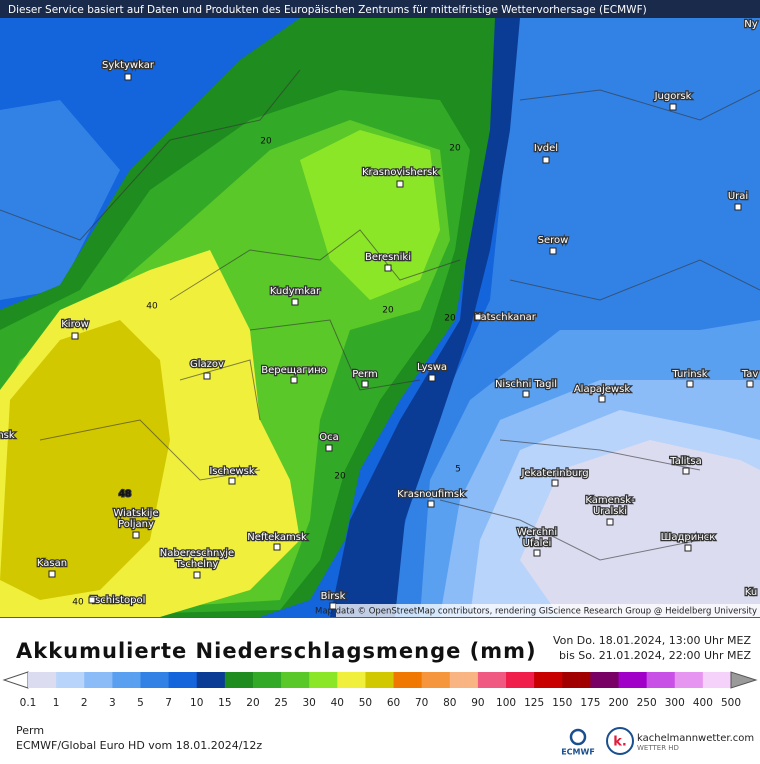 The image size is (760, 764). I want to click on city-label: Wiatskije, so click(135, 513).